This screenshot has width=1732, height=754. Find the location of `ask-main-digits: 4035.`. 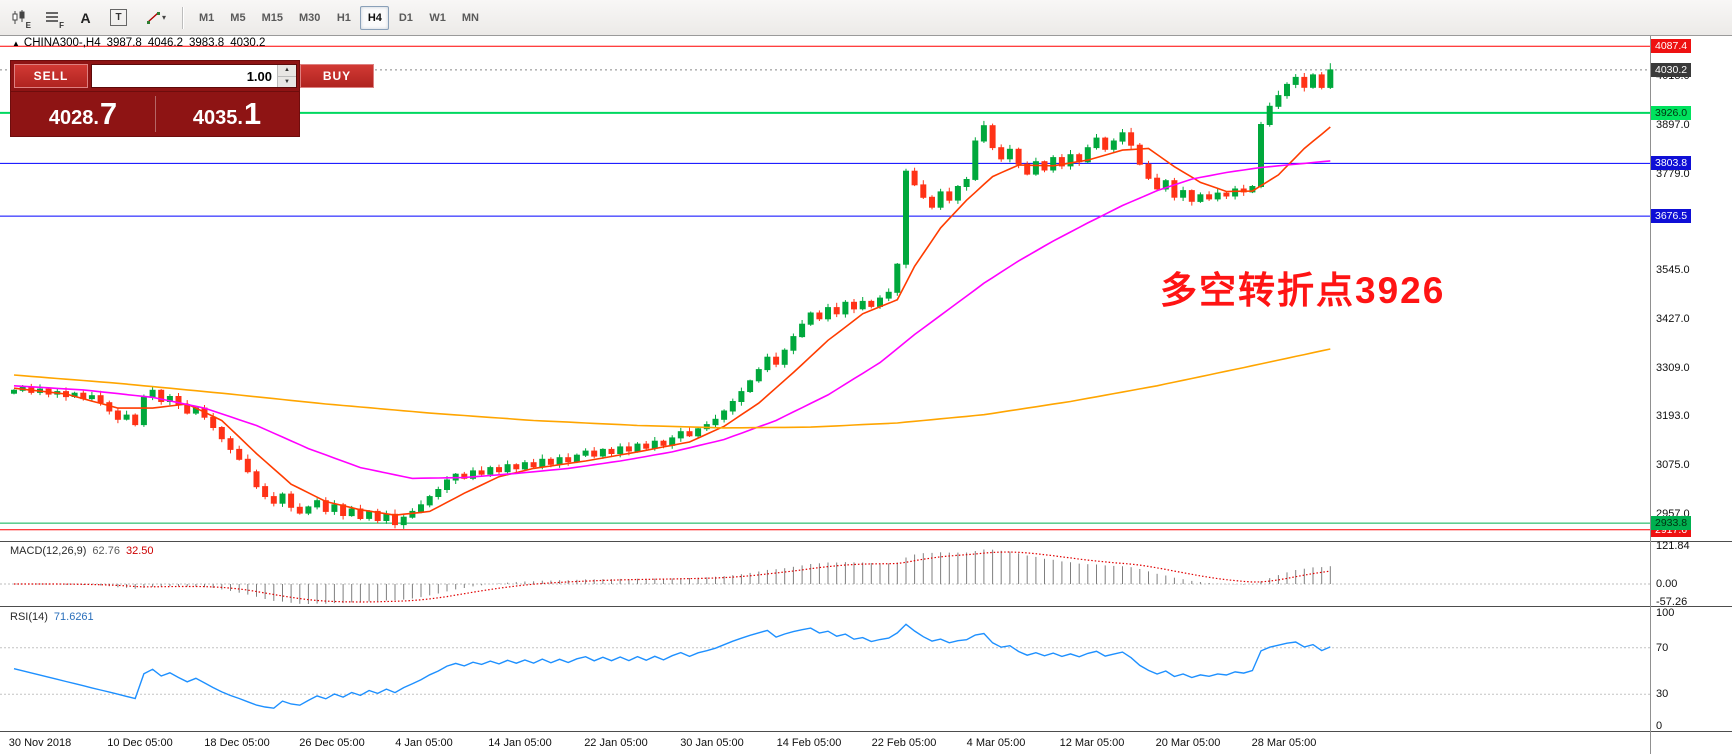

ask-main-digits: 4035. is located at coordinates (217, 118).